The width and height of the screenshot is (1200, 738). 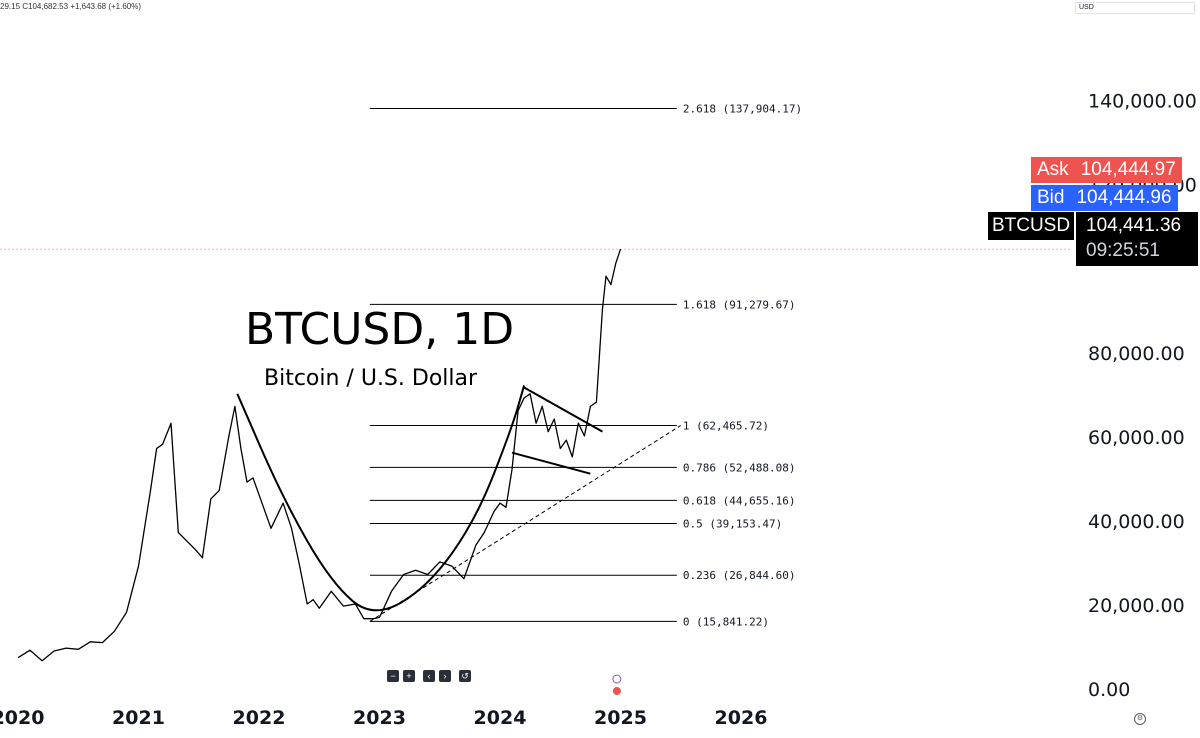 What do you see at coordinates (741, 718) in the screenshot?
I see `x-tick-6: 2026` at bounding box center [741, 718].